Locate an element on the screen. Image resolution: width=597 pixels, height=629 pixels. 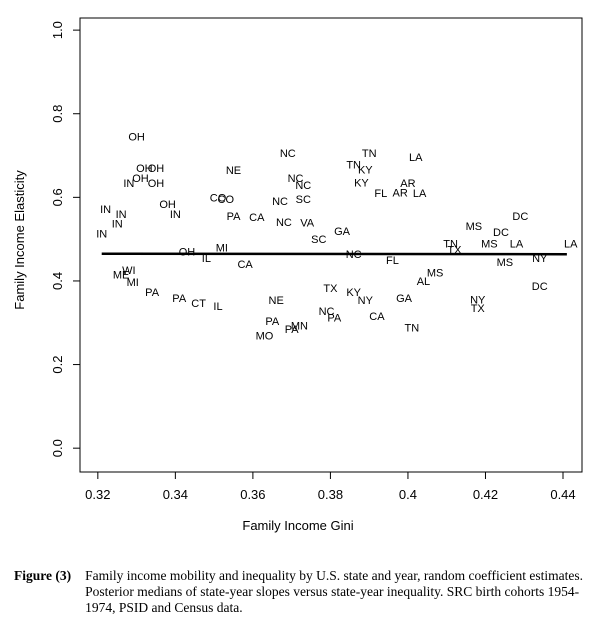
y-tick-label: 0.8 is located at coordinates (57, 114).